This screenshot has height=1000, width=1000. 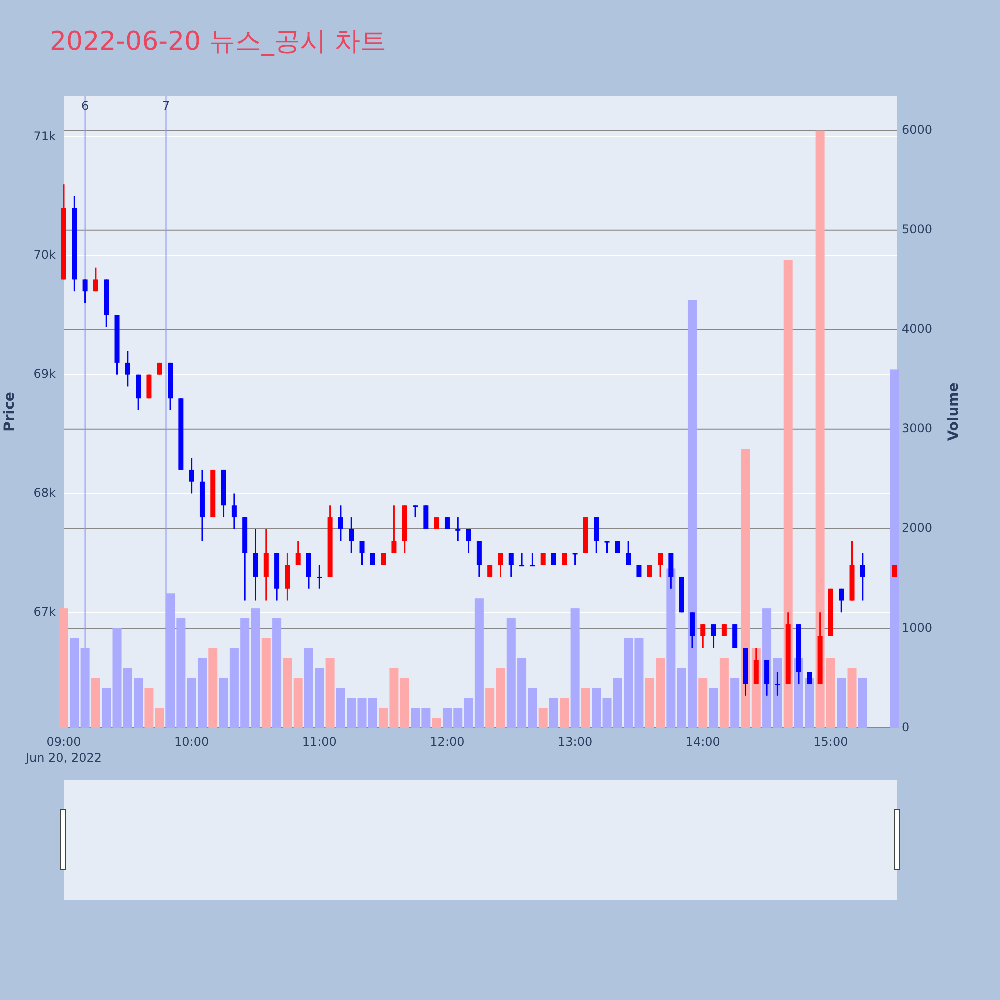 What do you see at coordinates (917, 229) in the screenshot?
I see `y2-tick-label: 5000` at bounding box center [917, 229].